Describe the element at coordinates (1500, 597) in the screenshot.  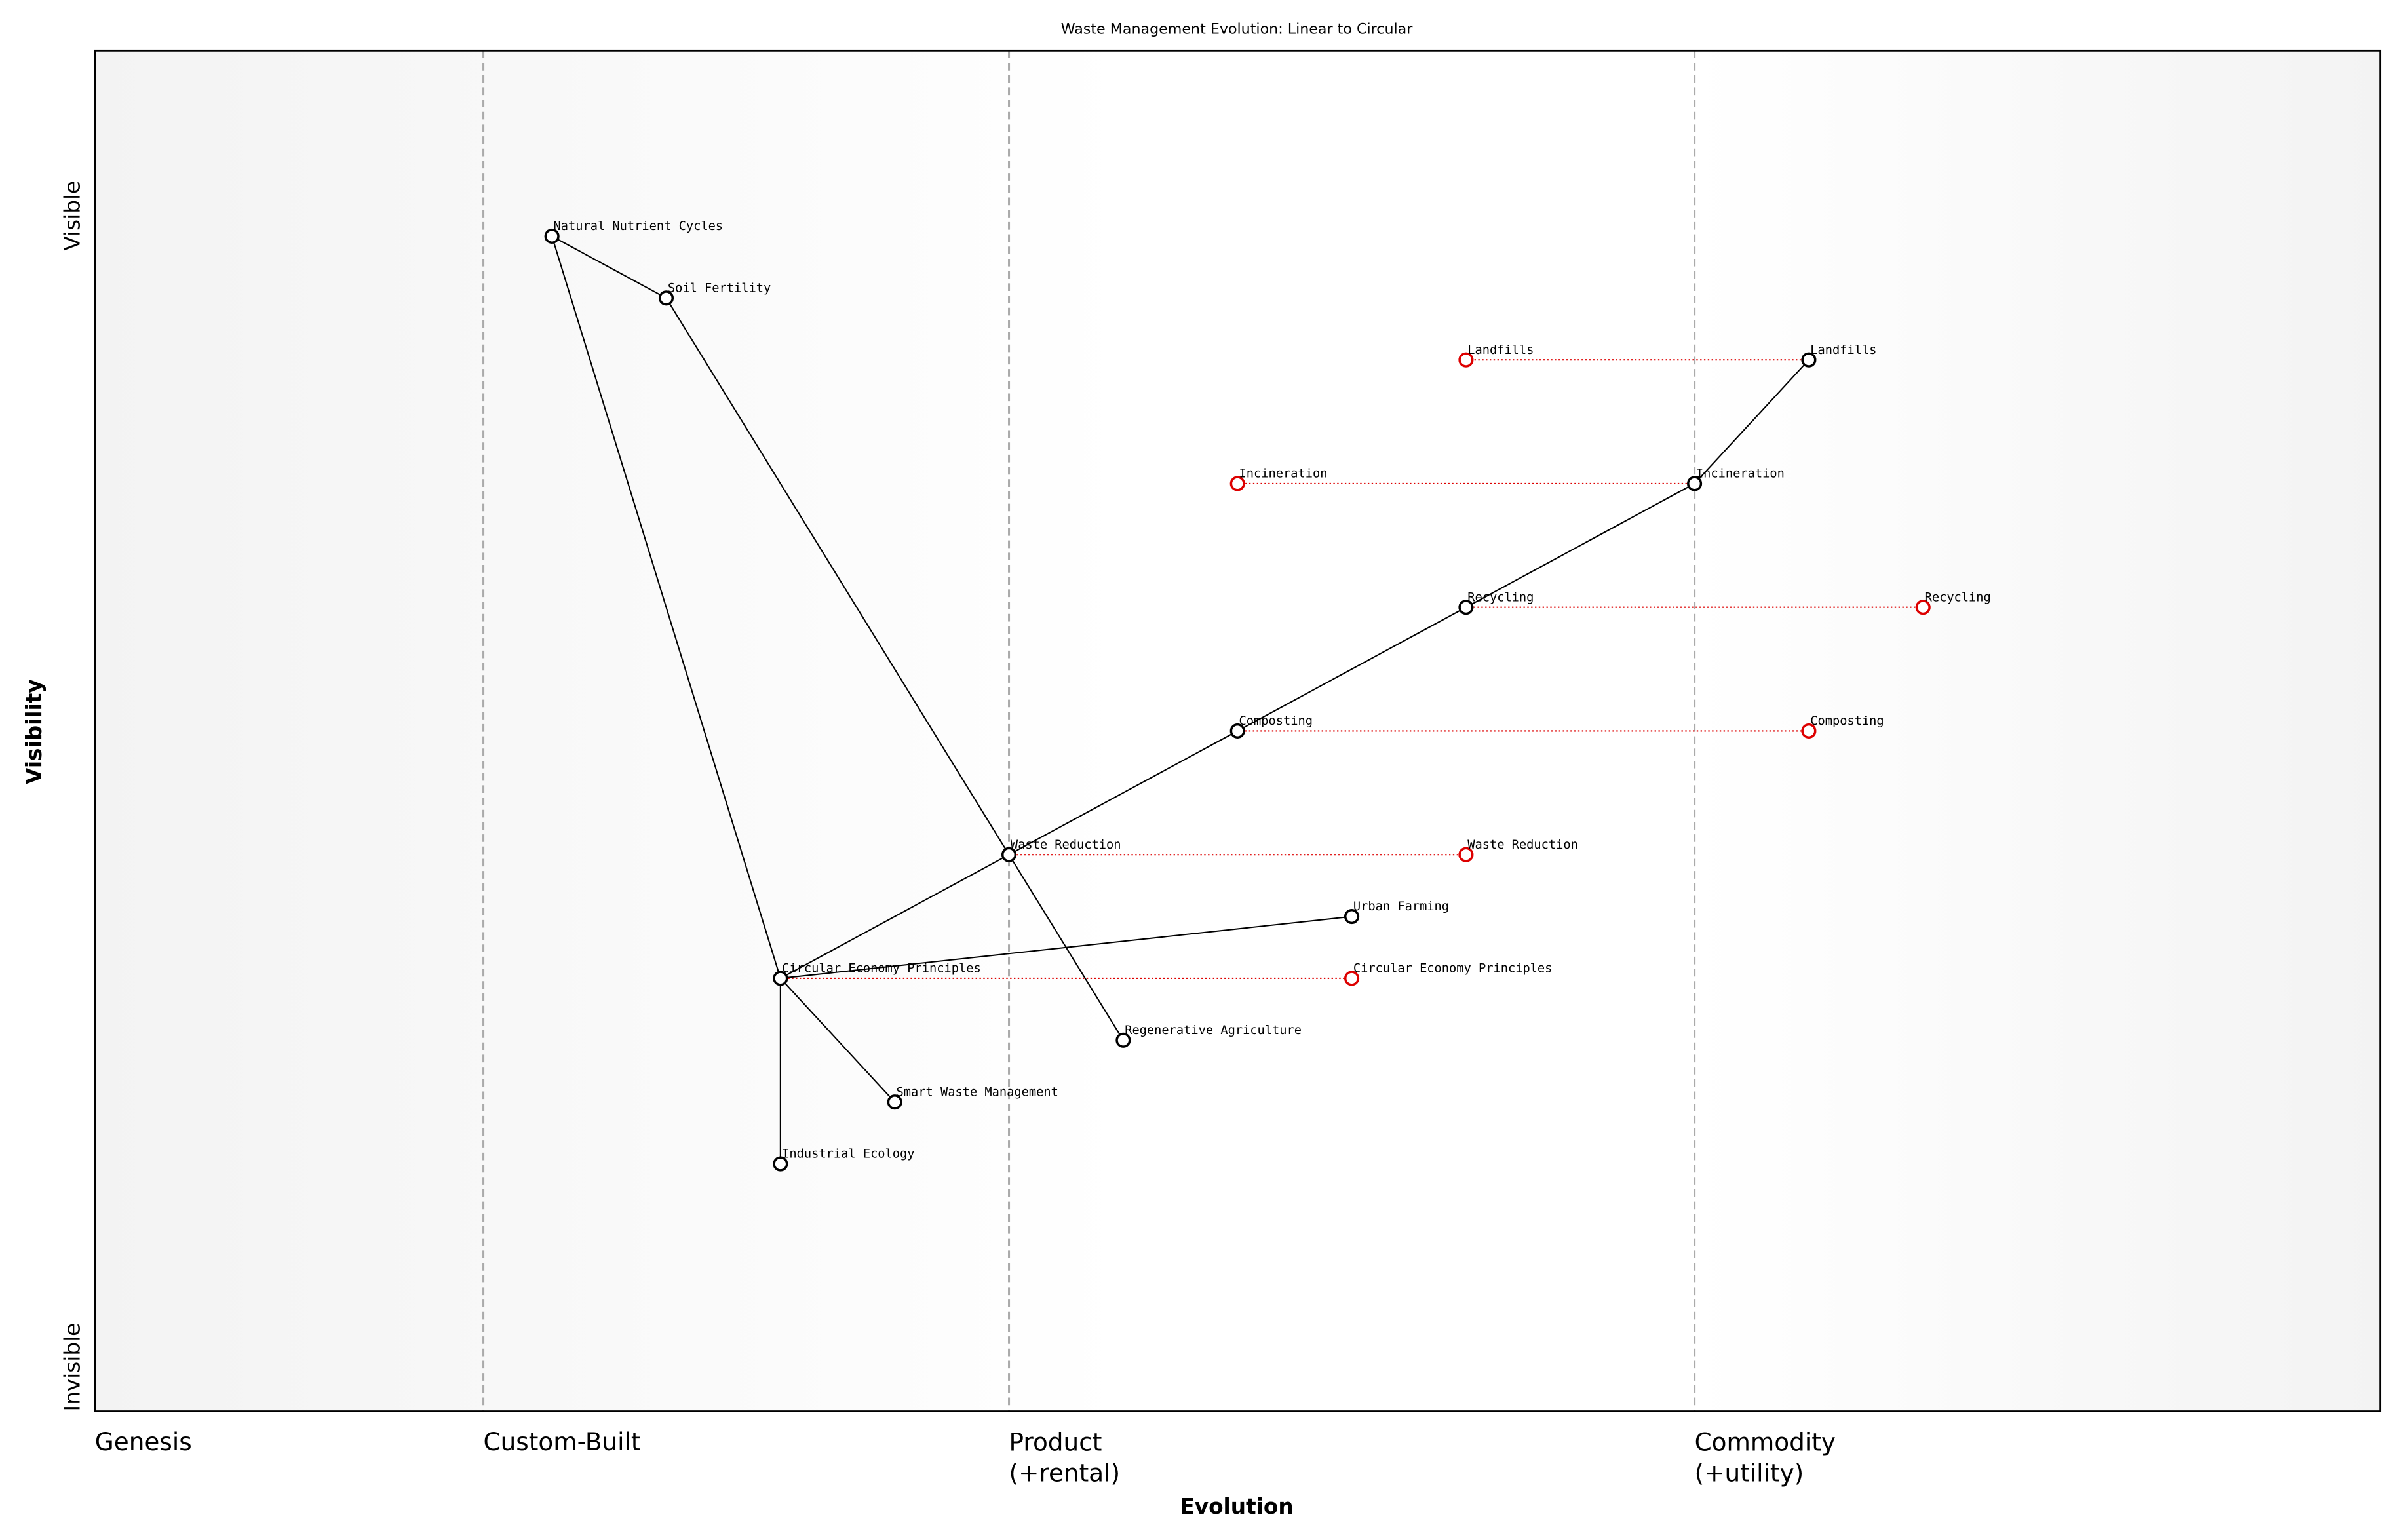
I see `component-label: Recycling` at that location.